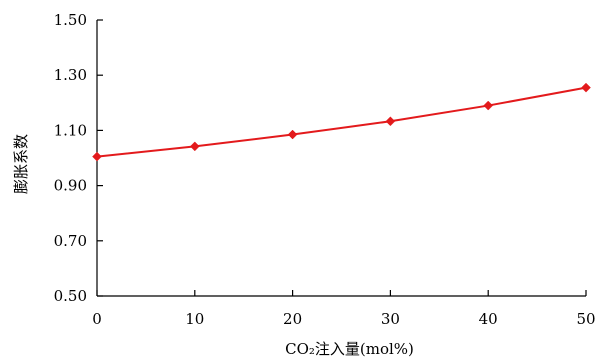 Image resolution: width=600 pixels, height=362 pixels. I want to click on y-tick-label: 0.50, so click(70, 296).